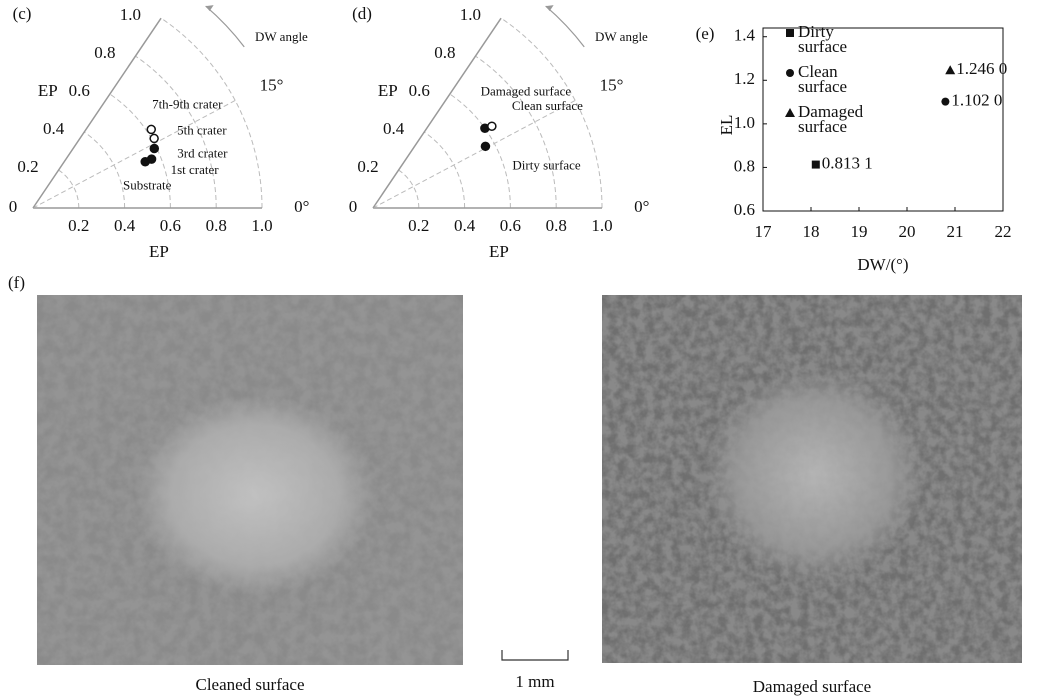 Image resolution: width=1038 pixels, height=697 pixels. What do you see at coordinates (195, 169) in the screenshot?
I see `point-label: 1st crater` at bounding box center [195, 169].